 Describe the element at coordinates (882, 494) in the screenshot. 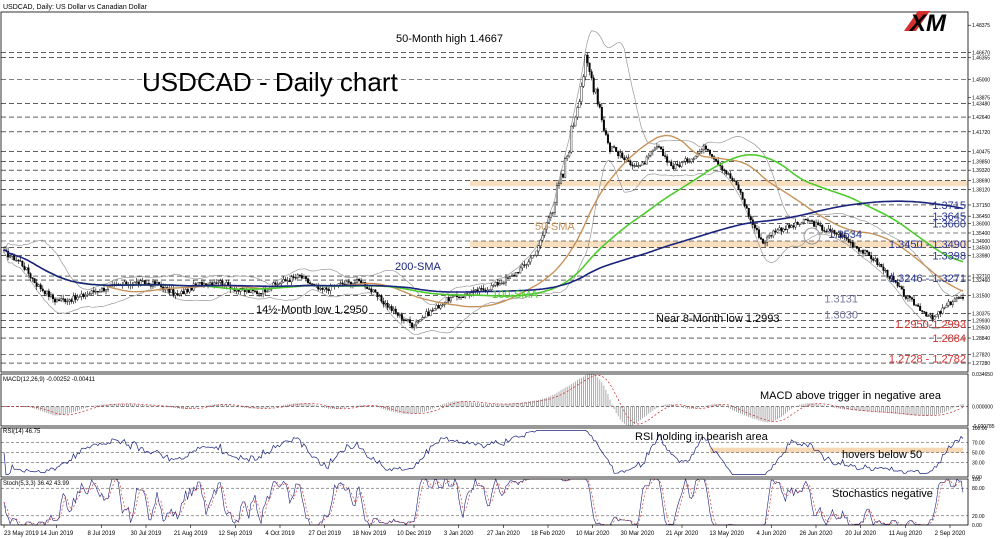

I see `stoch-annotation: Stochastics negative` at that location.